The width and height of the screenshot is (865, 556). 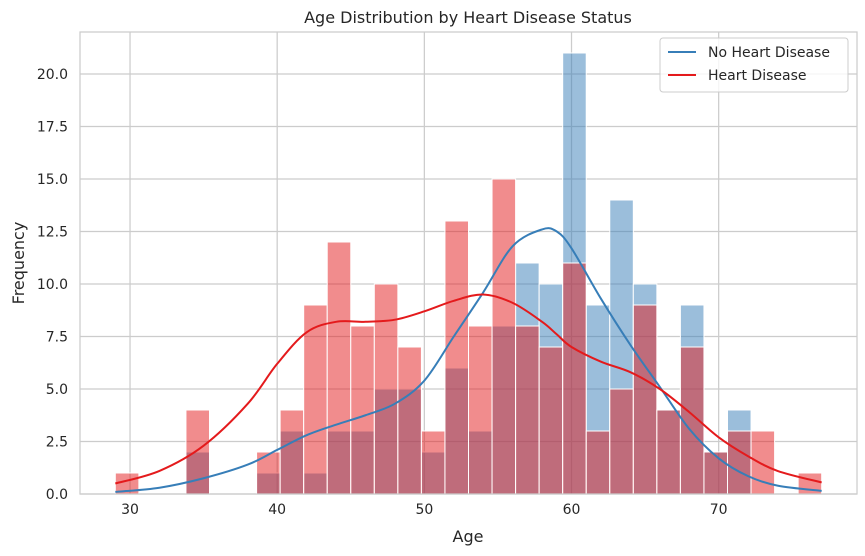 What do you see at coordinates (57, 338) in the screenshot?
I see `y-tick-label-3: 7.5` at bounding box center [57, 338].